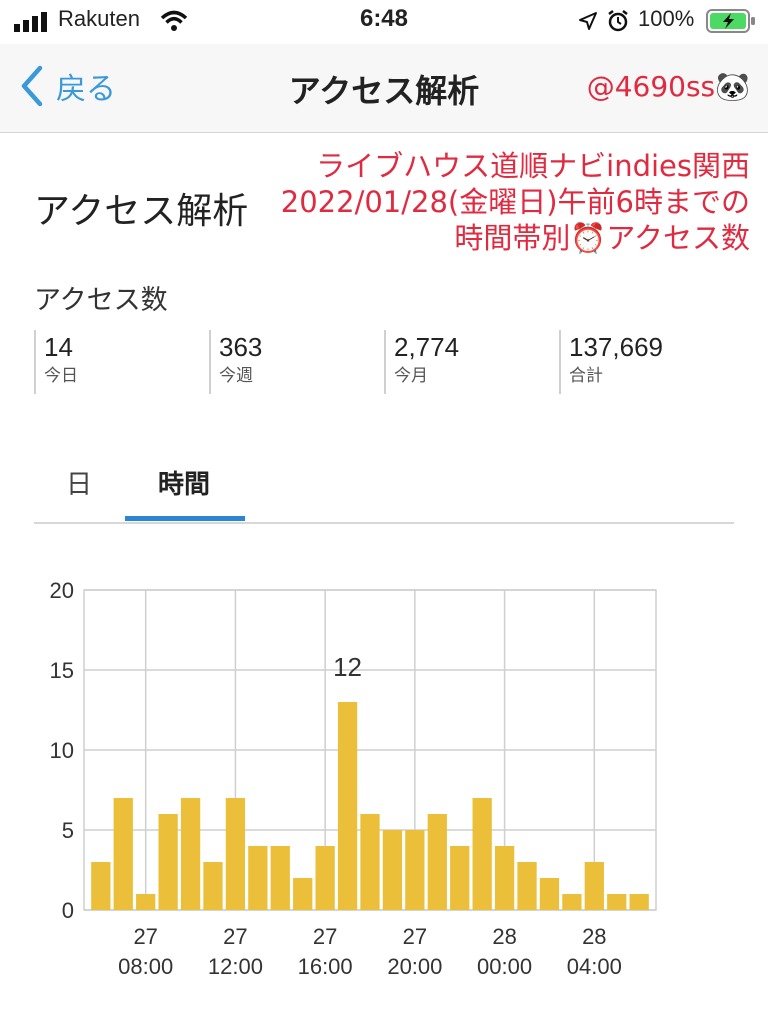  I want to click on stat-month: 2,774 今月, so click(421, 362).